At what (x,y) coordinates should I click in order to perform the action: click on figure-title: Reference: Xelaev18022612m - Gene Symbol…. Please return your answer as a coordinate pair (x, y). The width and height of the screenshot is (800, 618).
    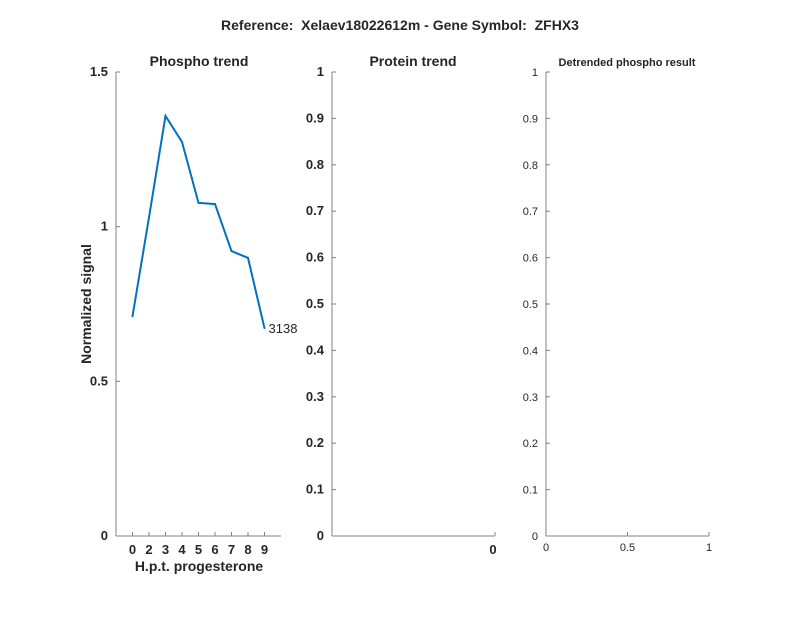
    Looking at the image, I should click on (400, 25).